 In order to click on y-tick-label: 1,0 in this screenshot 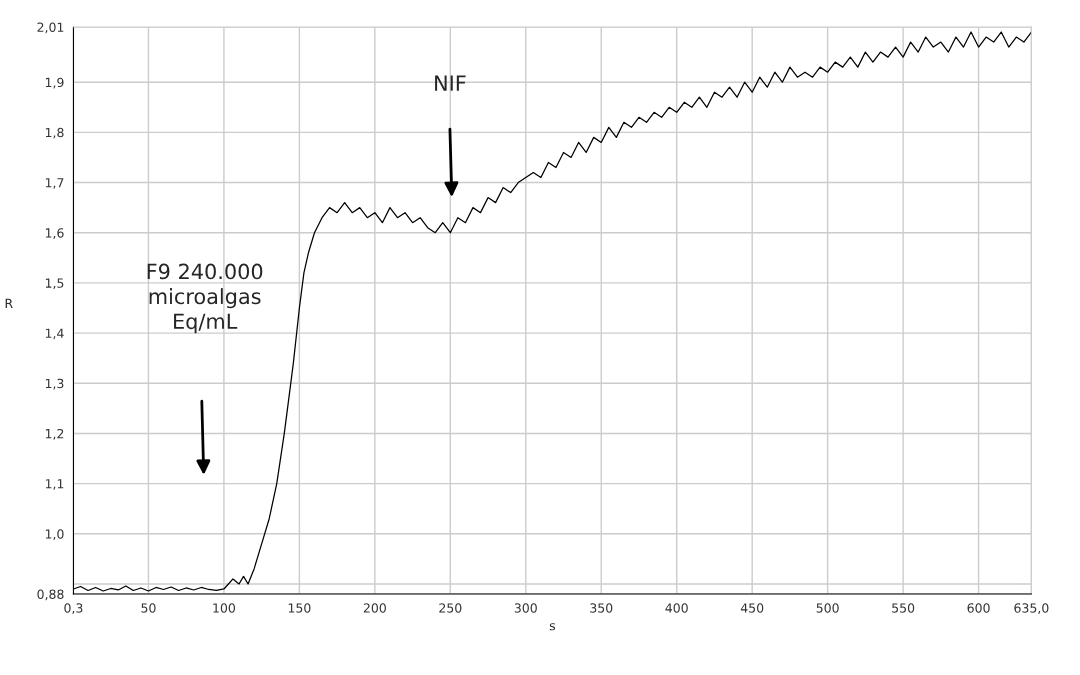, I will do `click(54, 534)`.